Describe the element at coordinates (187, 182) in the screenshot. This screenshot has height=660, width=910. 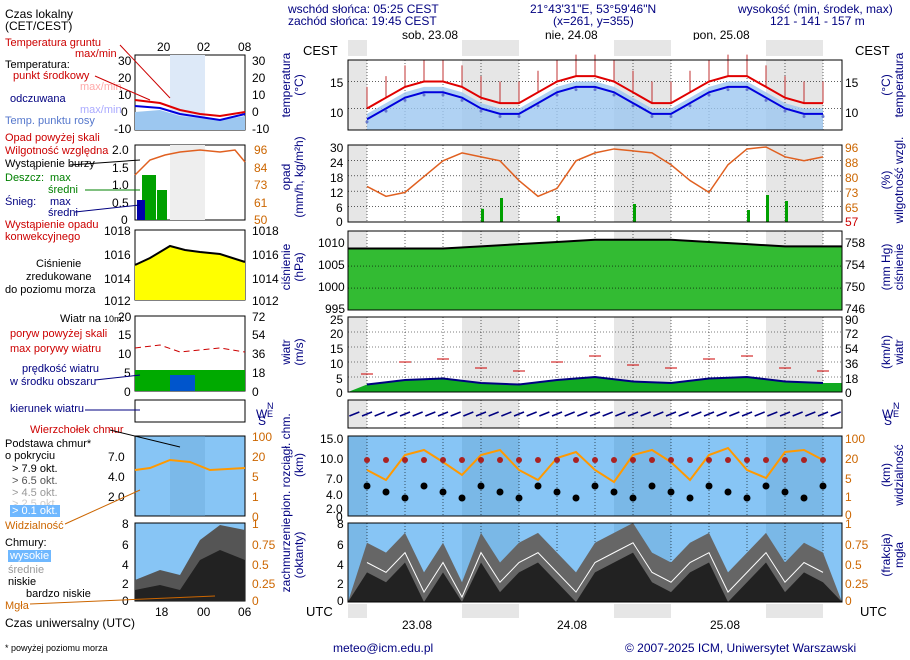
I see `mini-precip-night` at that location.